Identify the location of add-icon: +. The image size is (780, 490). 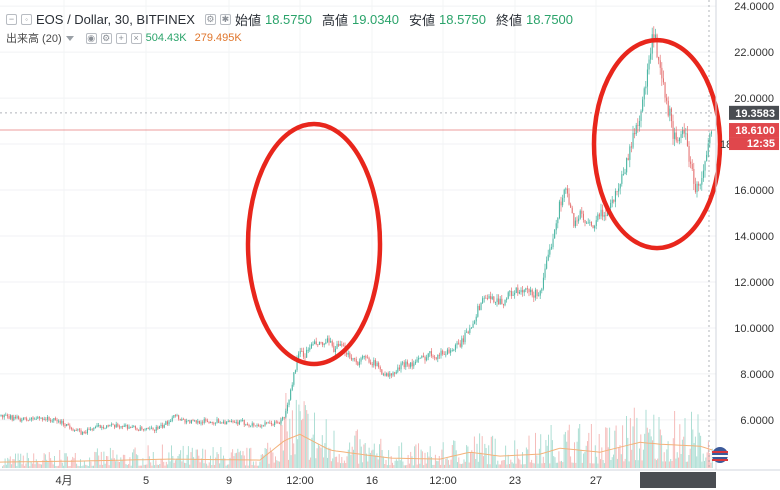
(121, 38).